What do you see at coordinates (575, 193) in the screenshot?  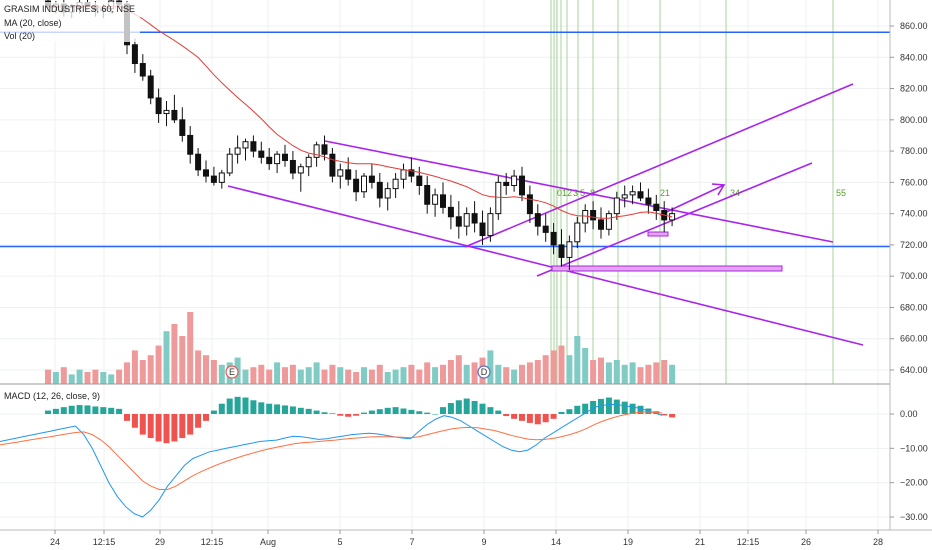 I see `fib-zone-label: 3` at bounding box center [575, 193].